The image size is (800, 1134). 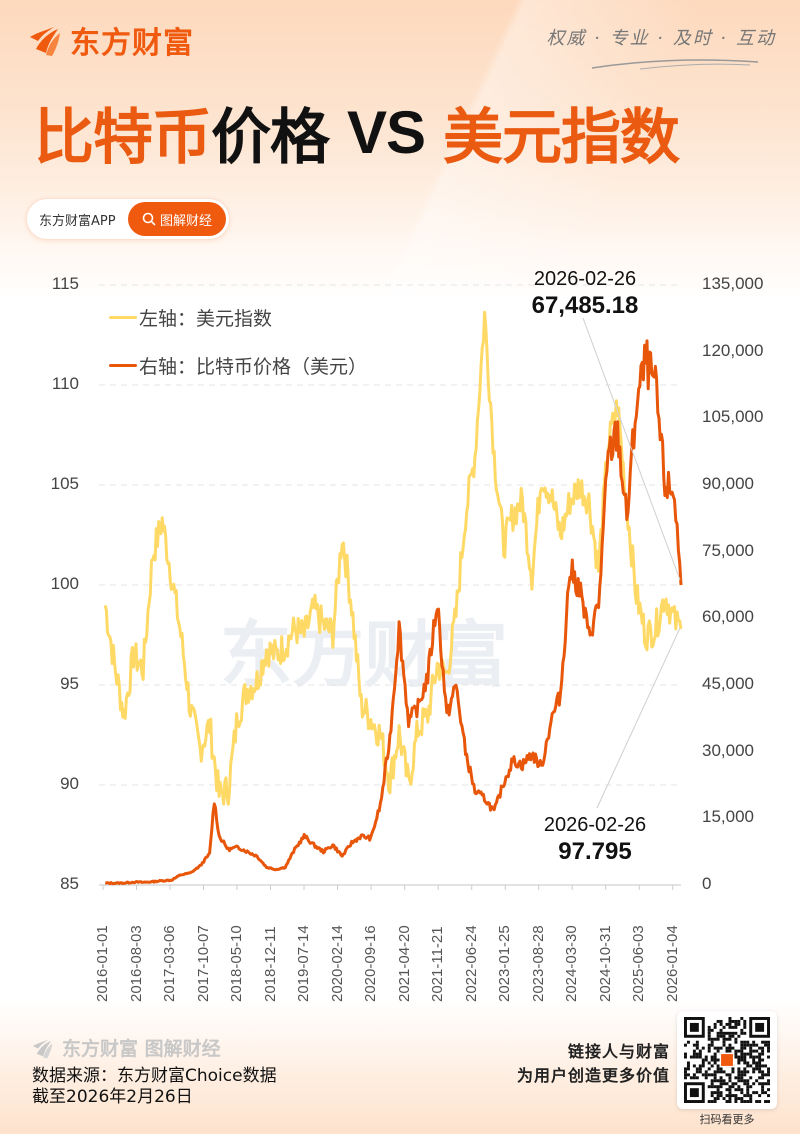 I want to click on right-axis-tick-label: 30,000, so click(x=728, y=750).